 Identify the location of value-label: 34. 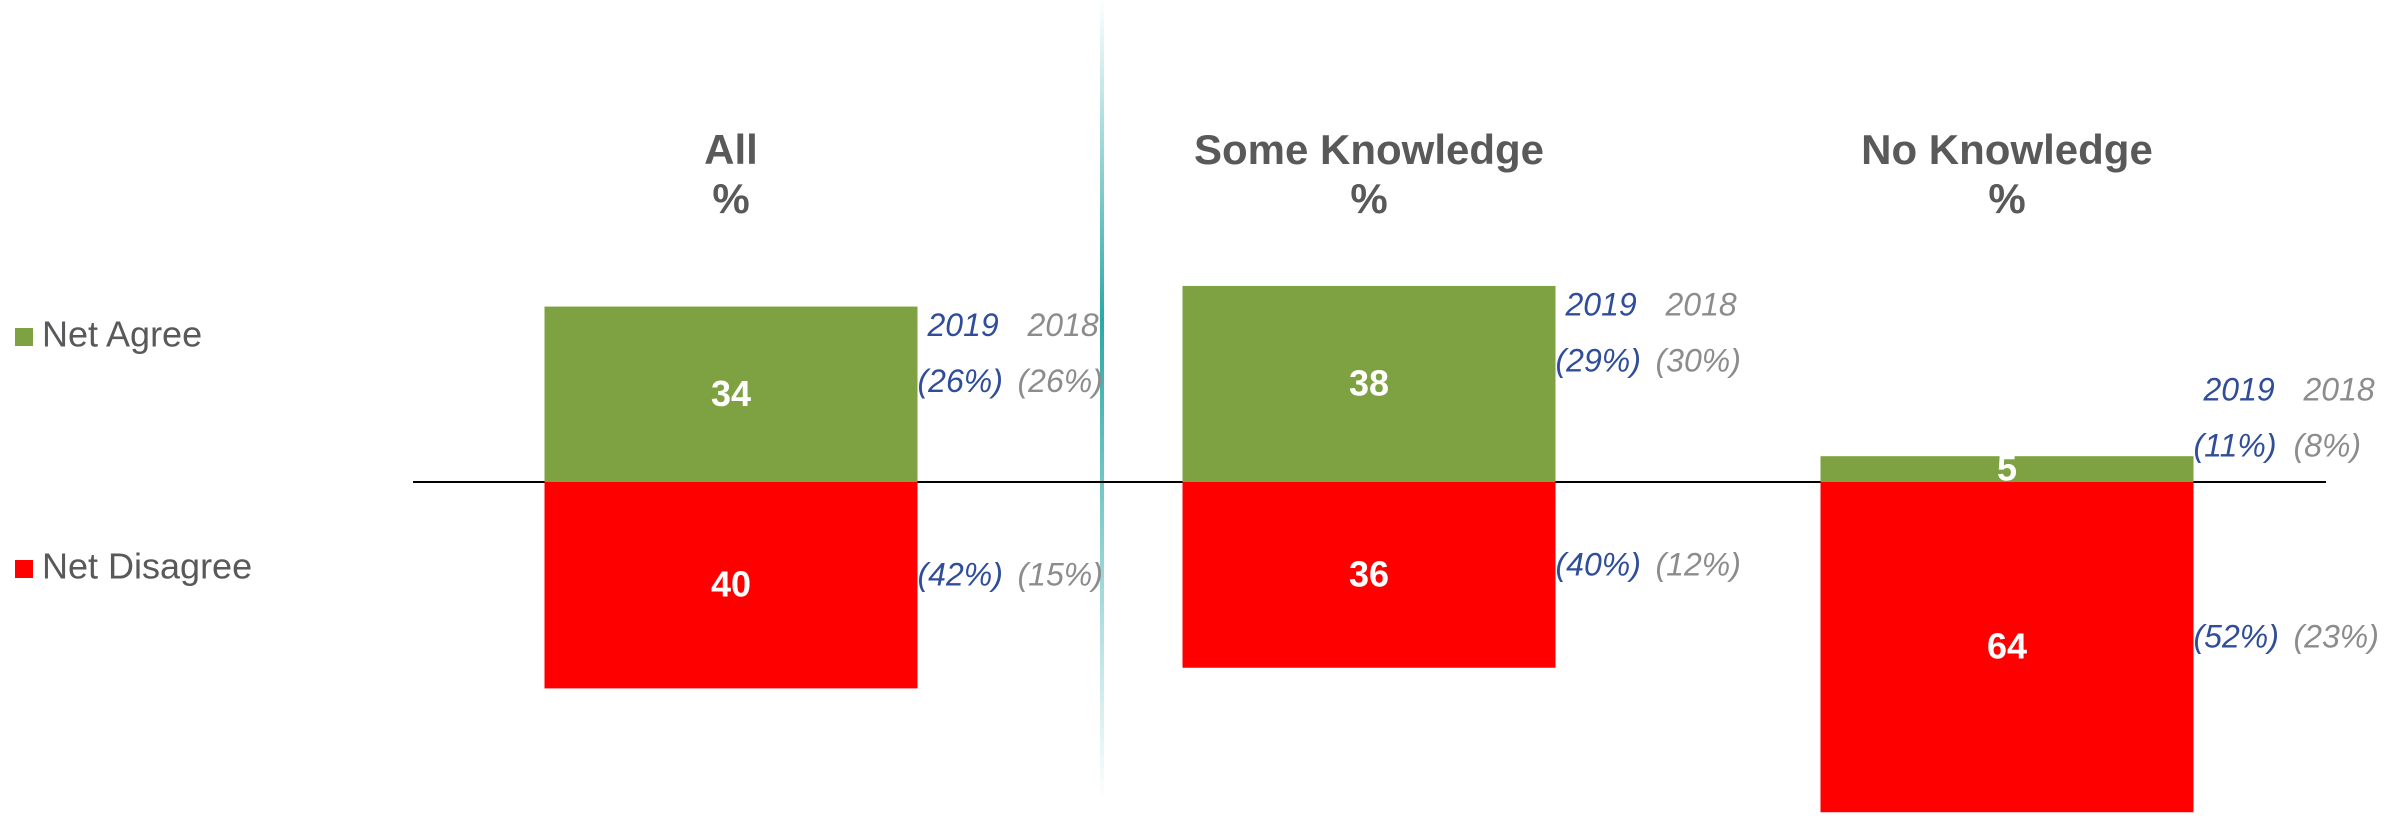
(731, 393).